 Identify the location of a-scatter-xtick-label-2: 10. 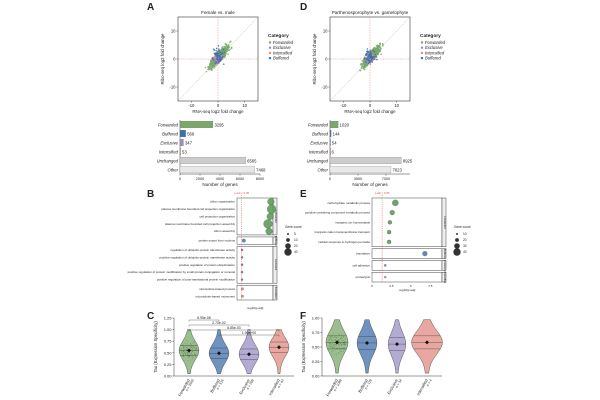
(244, 105).